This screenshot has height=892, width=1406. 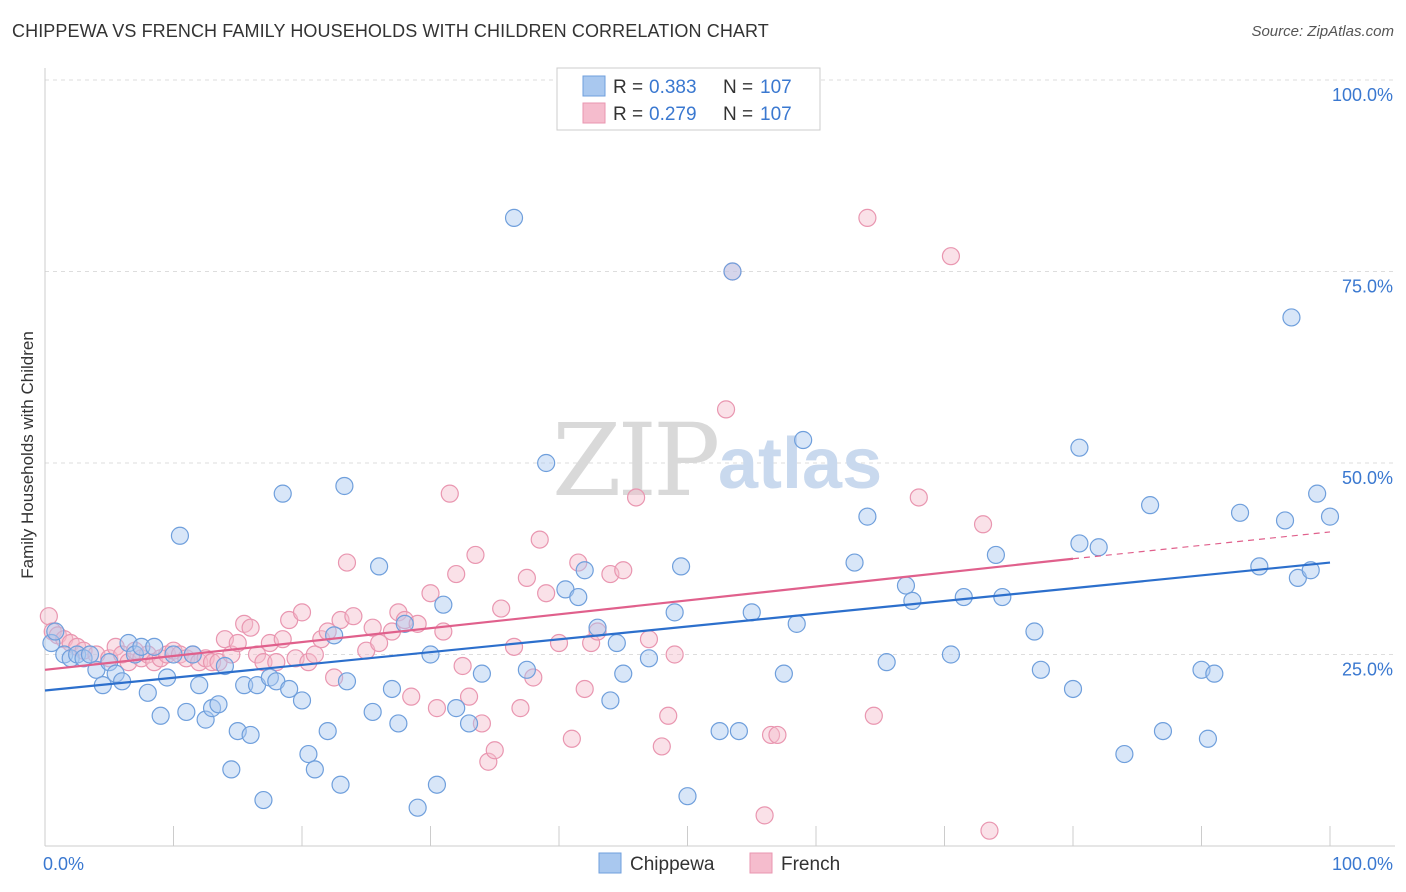 What do you see at coordinates (810, 864) in the screenshot?
I see `french-series-label: French` at bounding box center [810, 864].